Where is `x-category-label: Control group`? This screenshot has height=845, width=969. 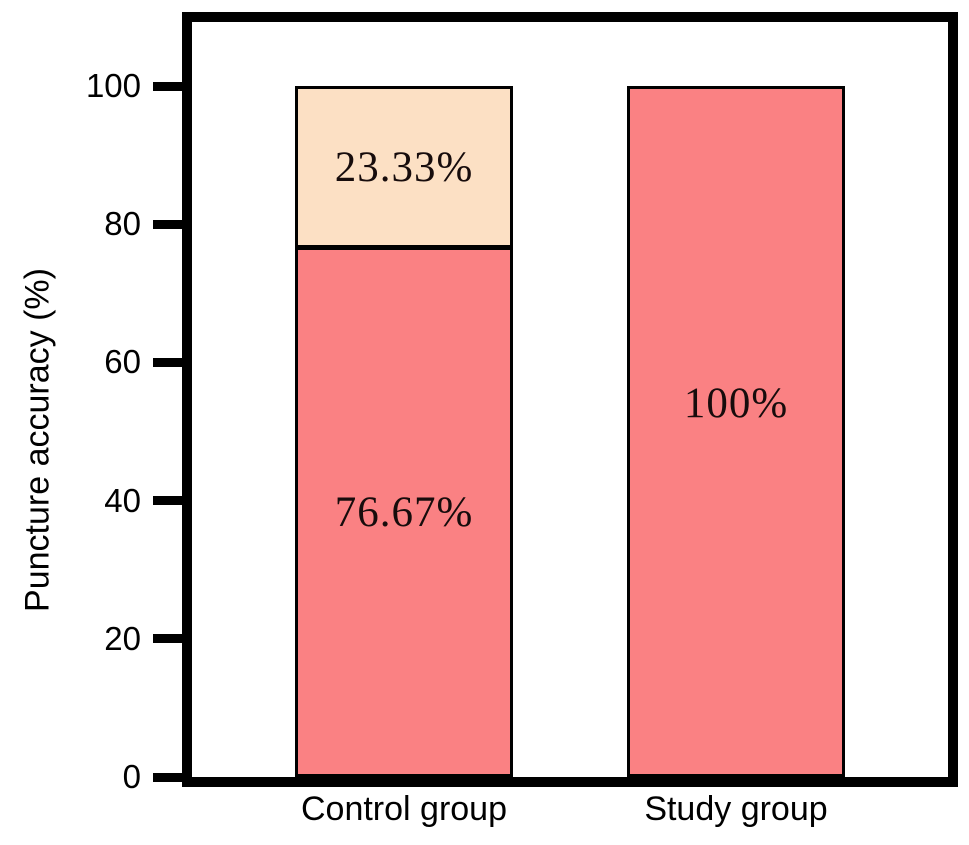
x-category-label: Control group is located at coordinates (403, 809).